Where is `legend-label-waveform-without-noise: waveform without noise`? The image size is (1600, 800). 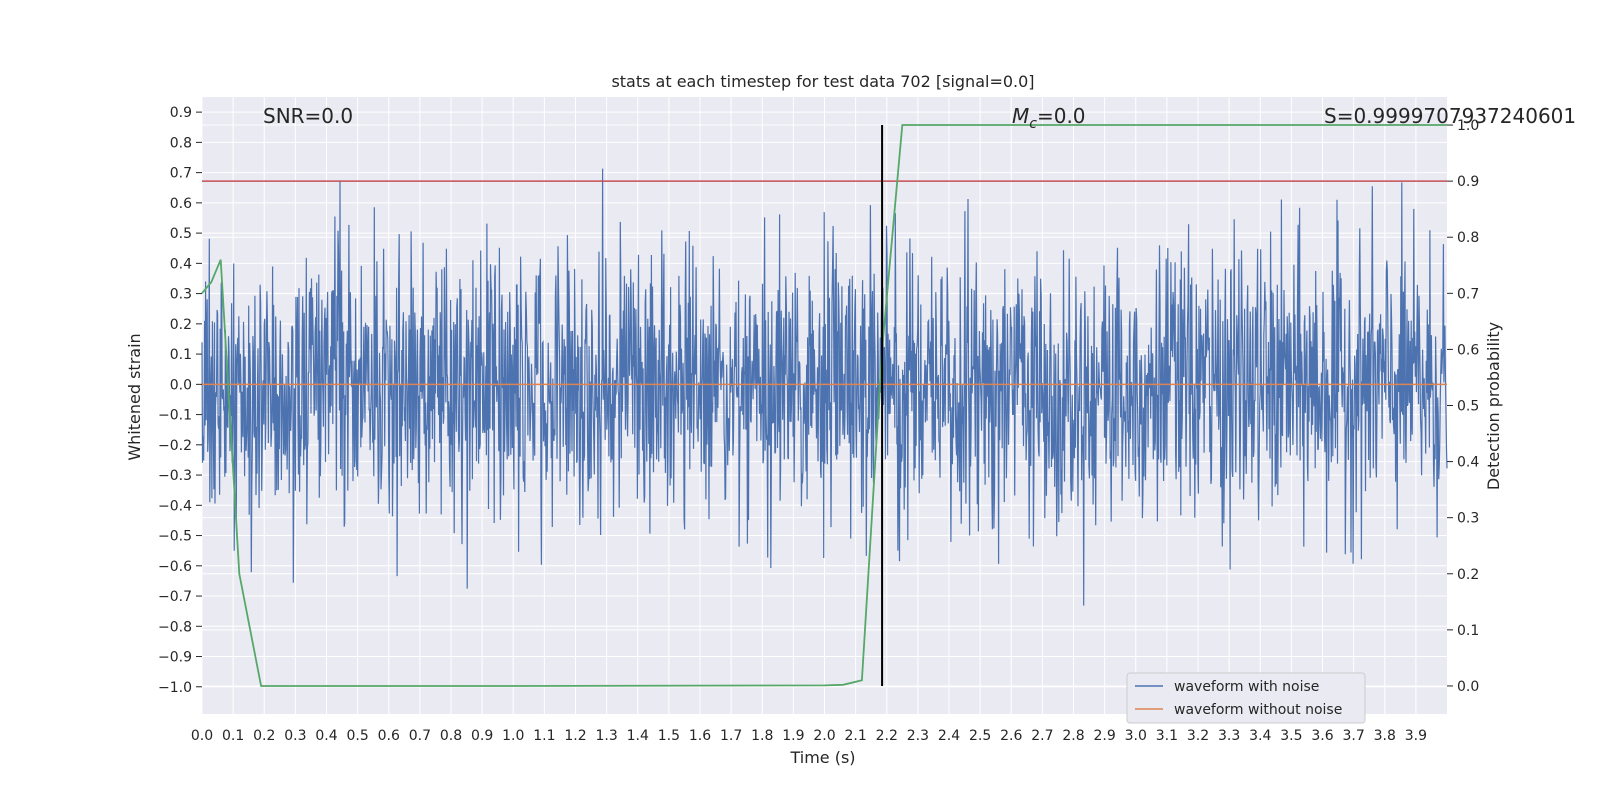 legend-label-waveform-without-noise: waveform without noise is located at coordinates (1258, 710).